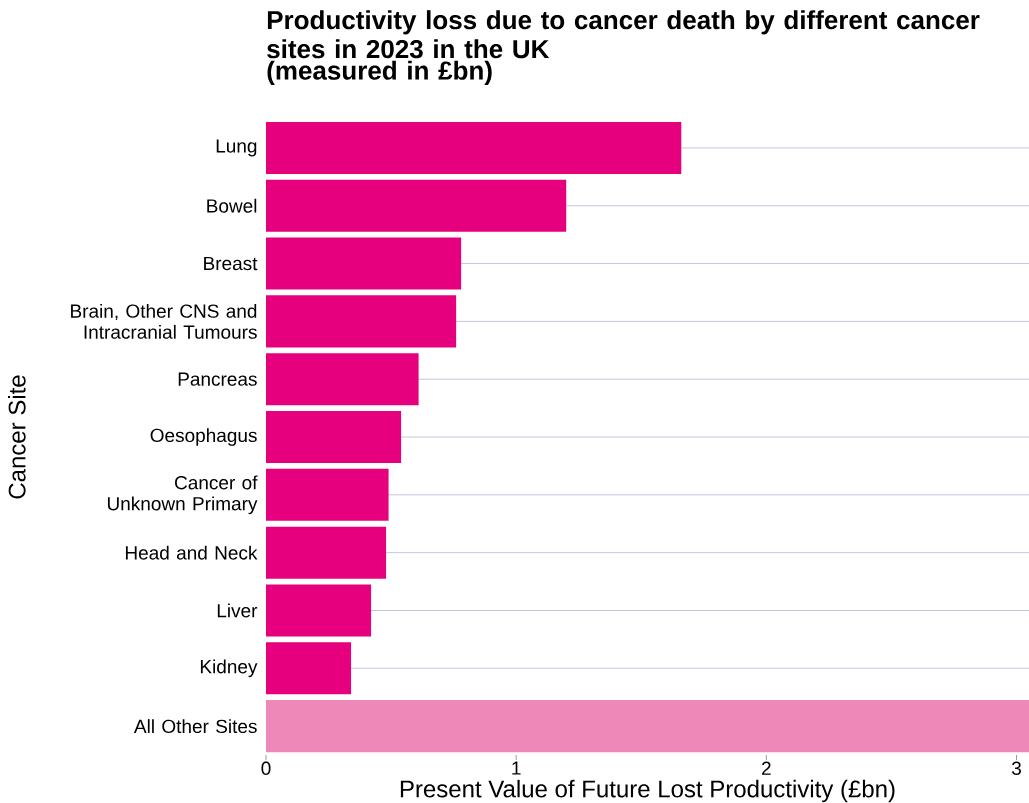 The image size is (1029, 803). I want to click on y-tick-label: Cancer of Unknown Primary, so click(182, 495).